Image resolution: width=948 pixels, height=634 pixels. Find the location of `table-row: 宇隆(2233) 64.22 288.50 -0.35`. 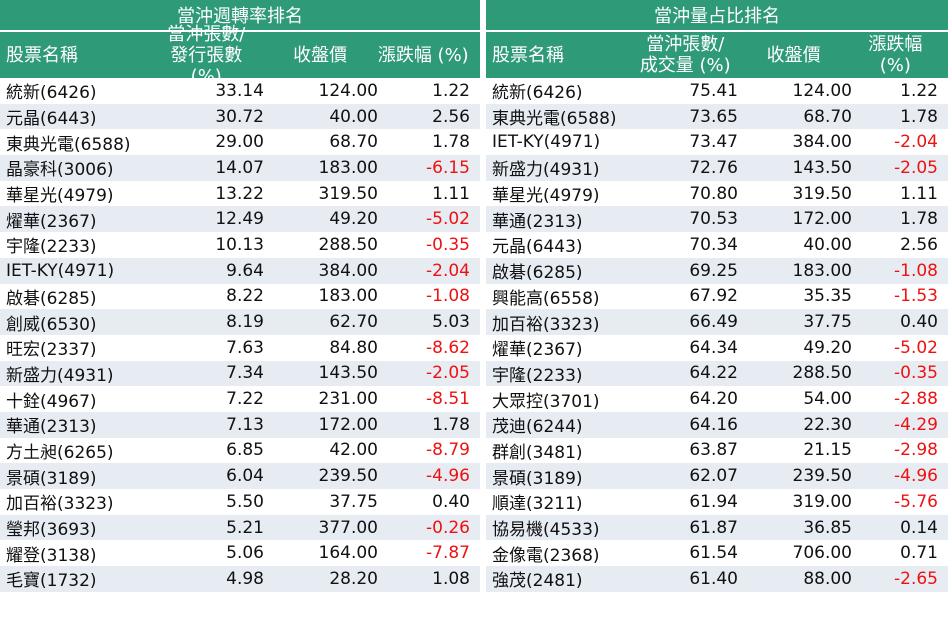

table-row: 宇隆(2233) 64.22 288.50 -0.35 is located at coordinates (717, 373).